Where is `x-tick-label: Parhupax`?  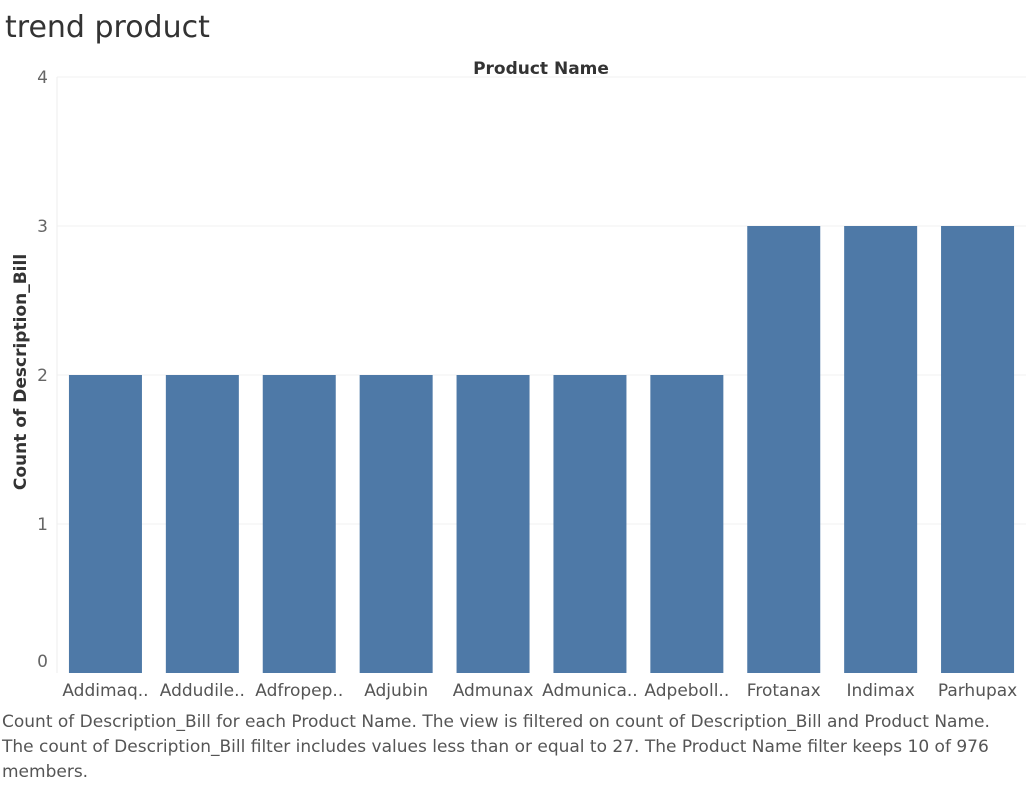 x-tick-label: Parhupax is located at coordinates (977, 691).